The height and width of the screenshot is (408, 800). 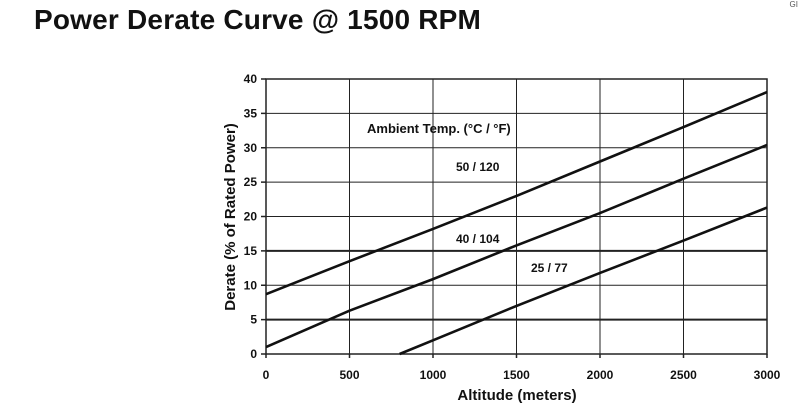 What do you see at coordinates (516, 395) in the screenshot?
I see `x-axis-title: Altitude (meters)` at bounding box center [516, 395].